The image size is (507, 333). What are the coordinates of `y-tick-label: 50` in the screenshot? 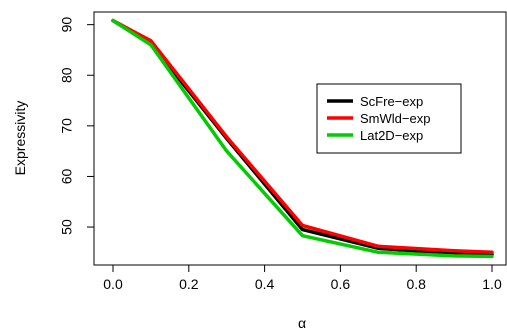 It's located at (67, 227).